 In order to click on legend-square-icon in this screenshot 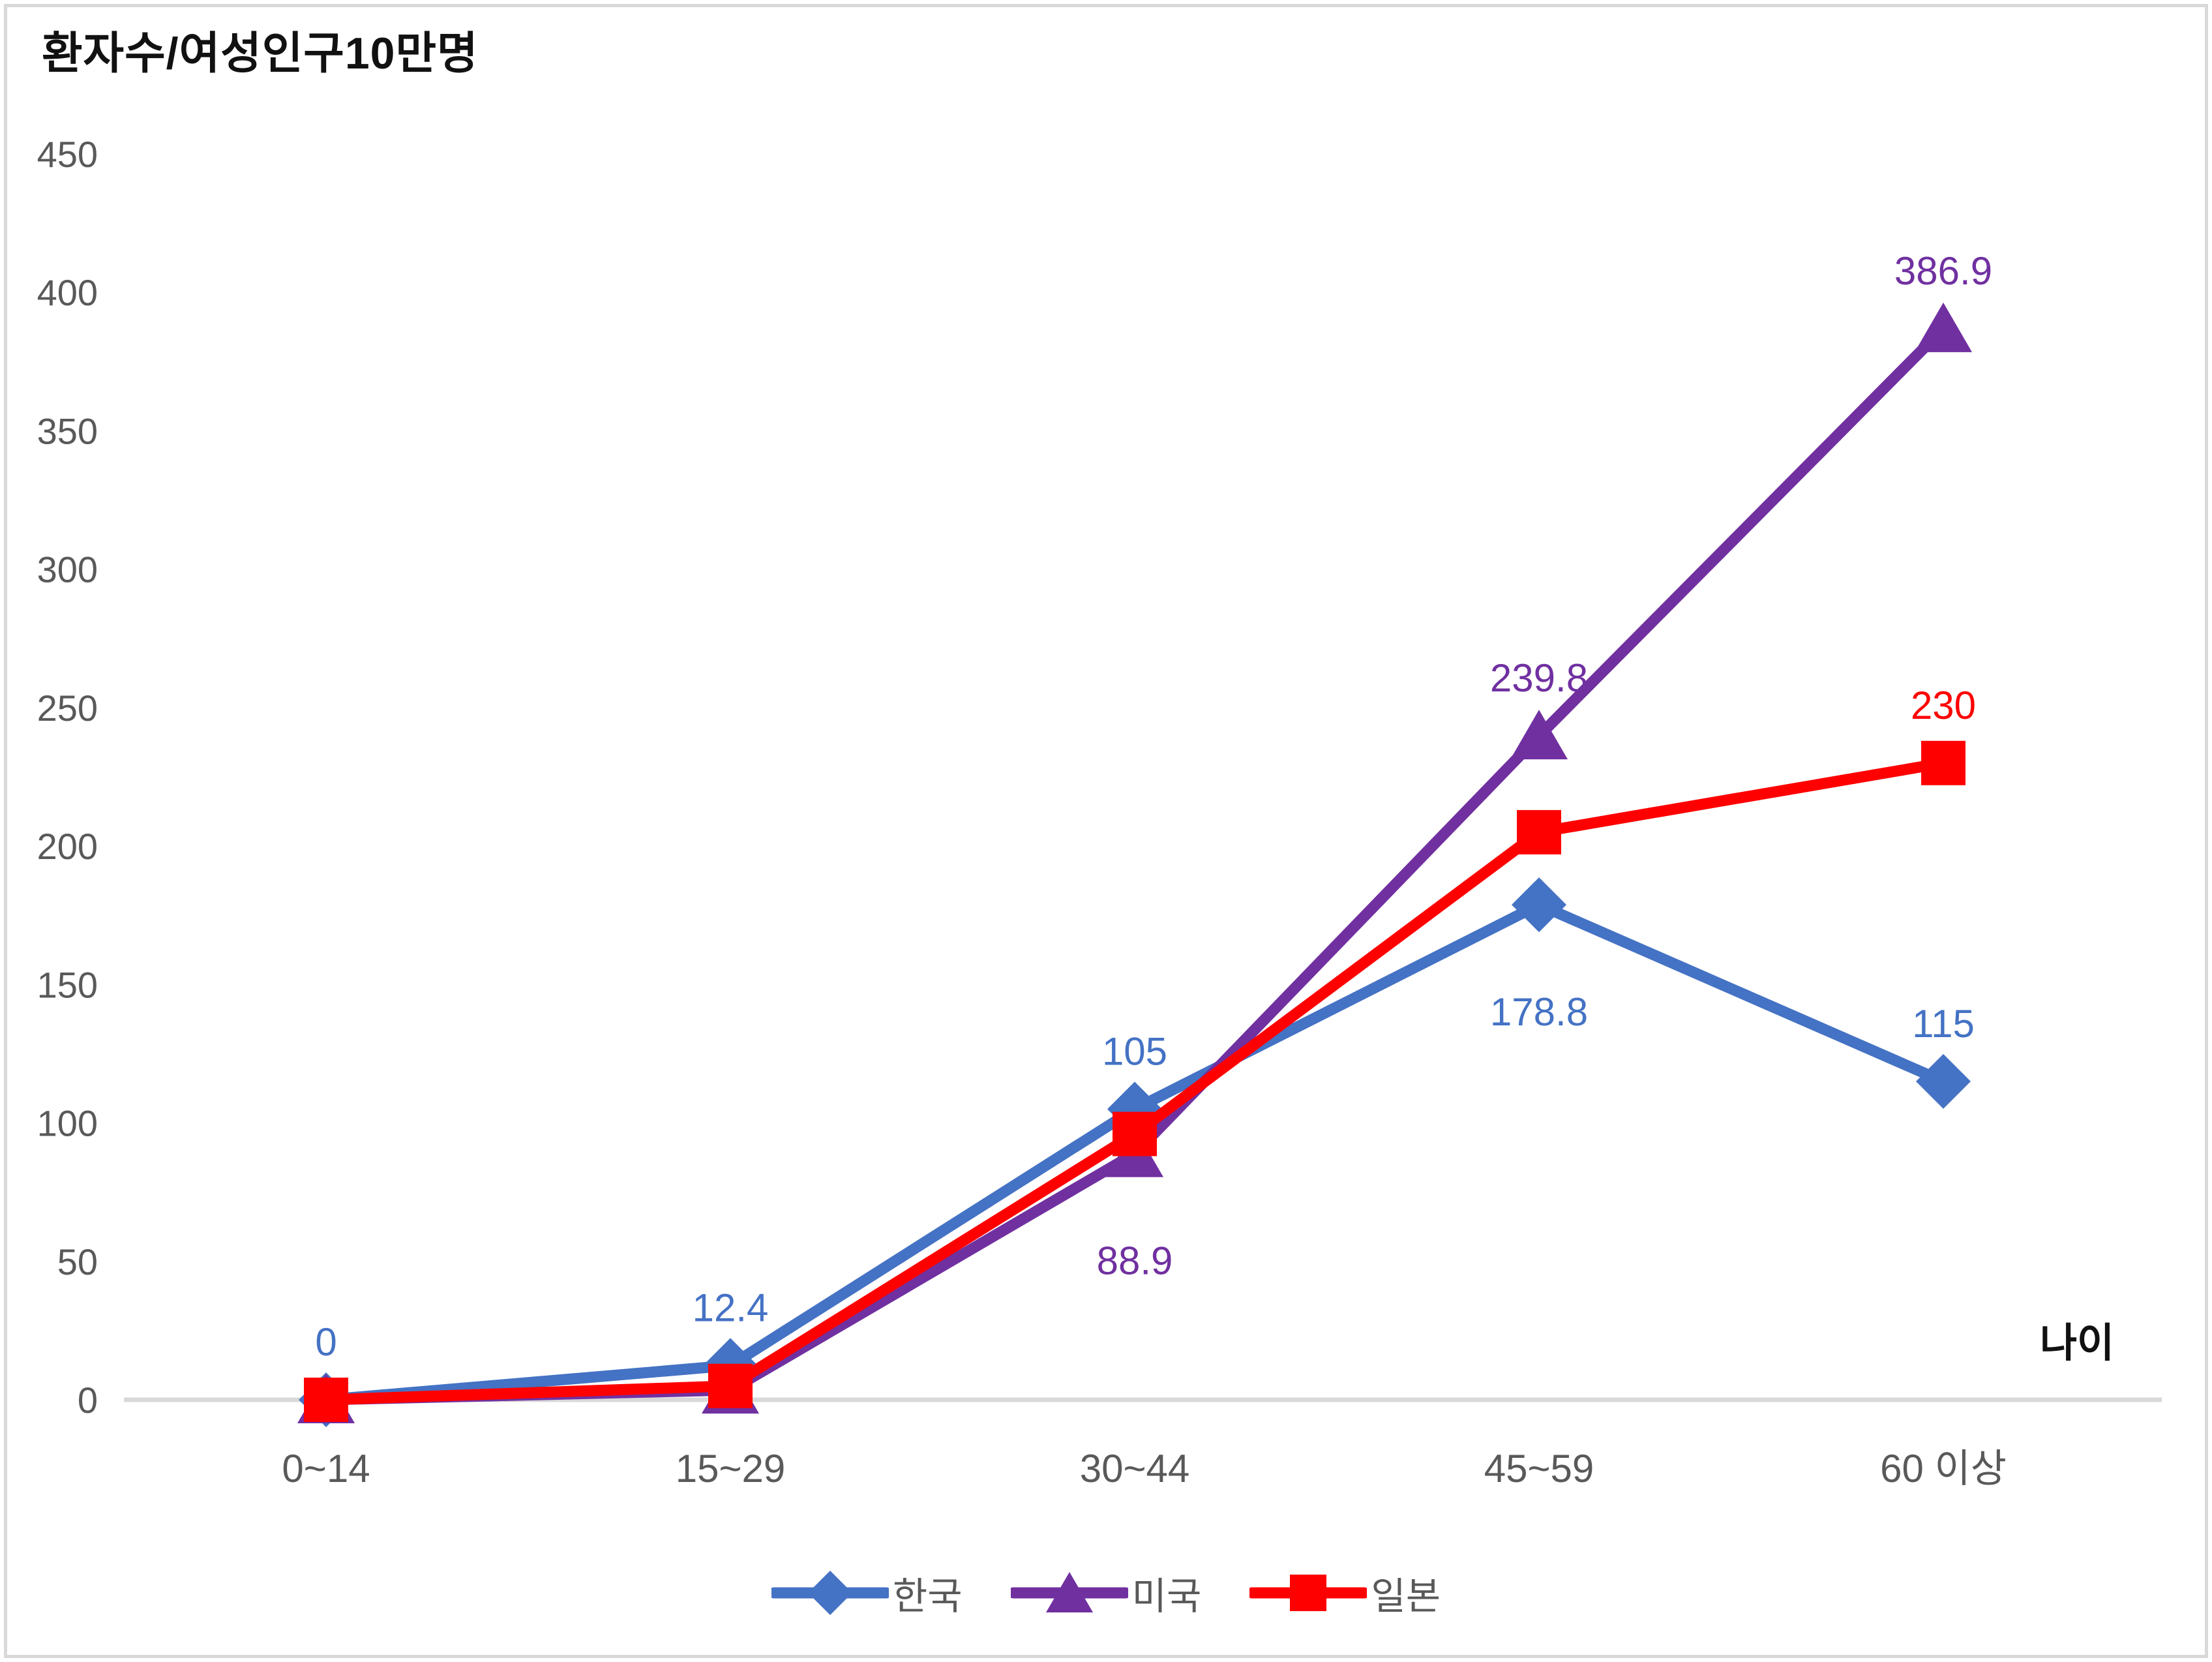, I will do `click(1308, 1593)`.